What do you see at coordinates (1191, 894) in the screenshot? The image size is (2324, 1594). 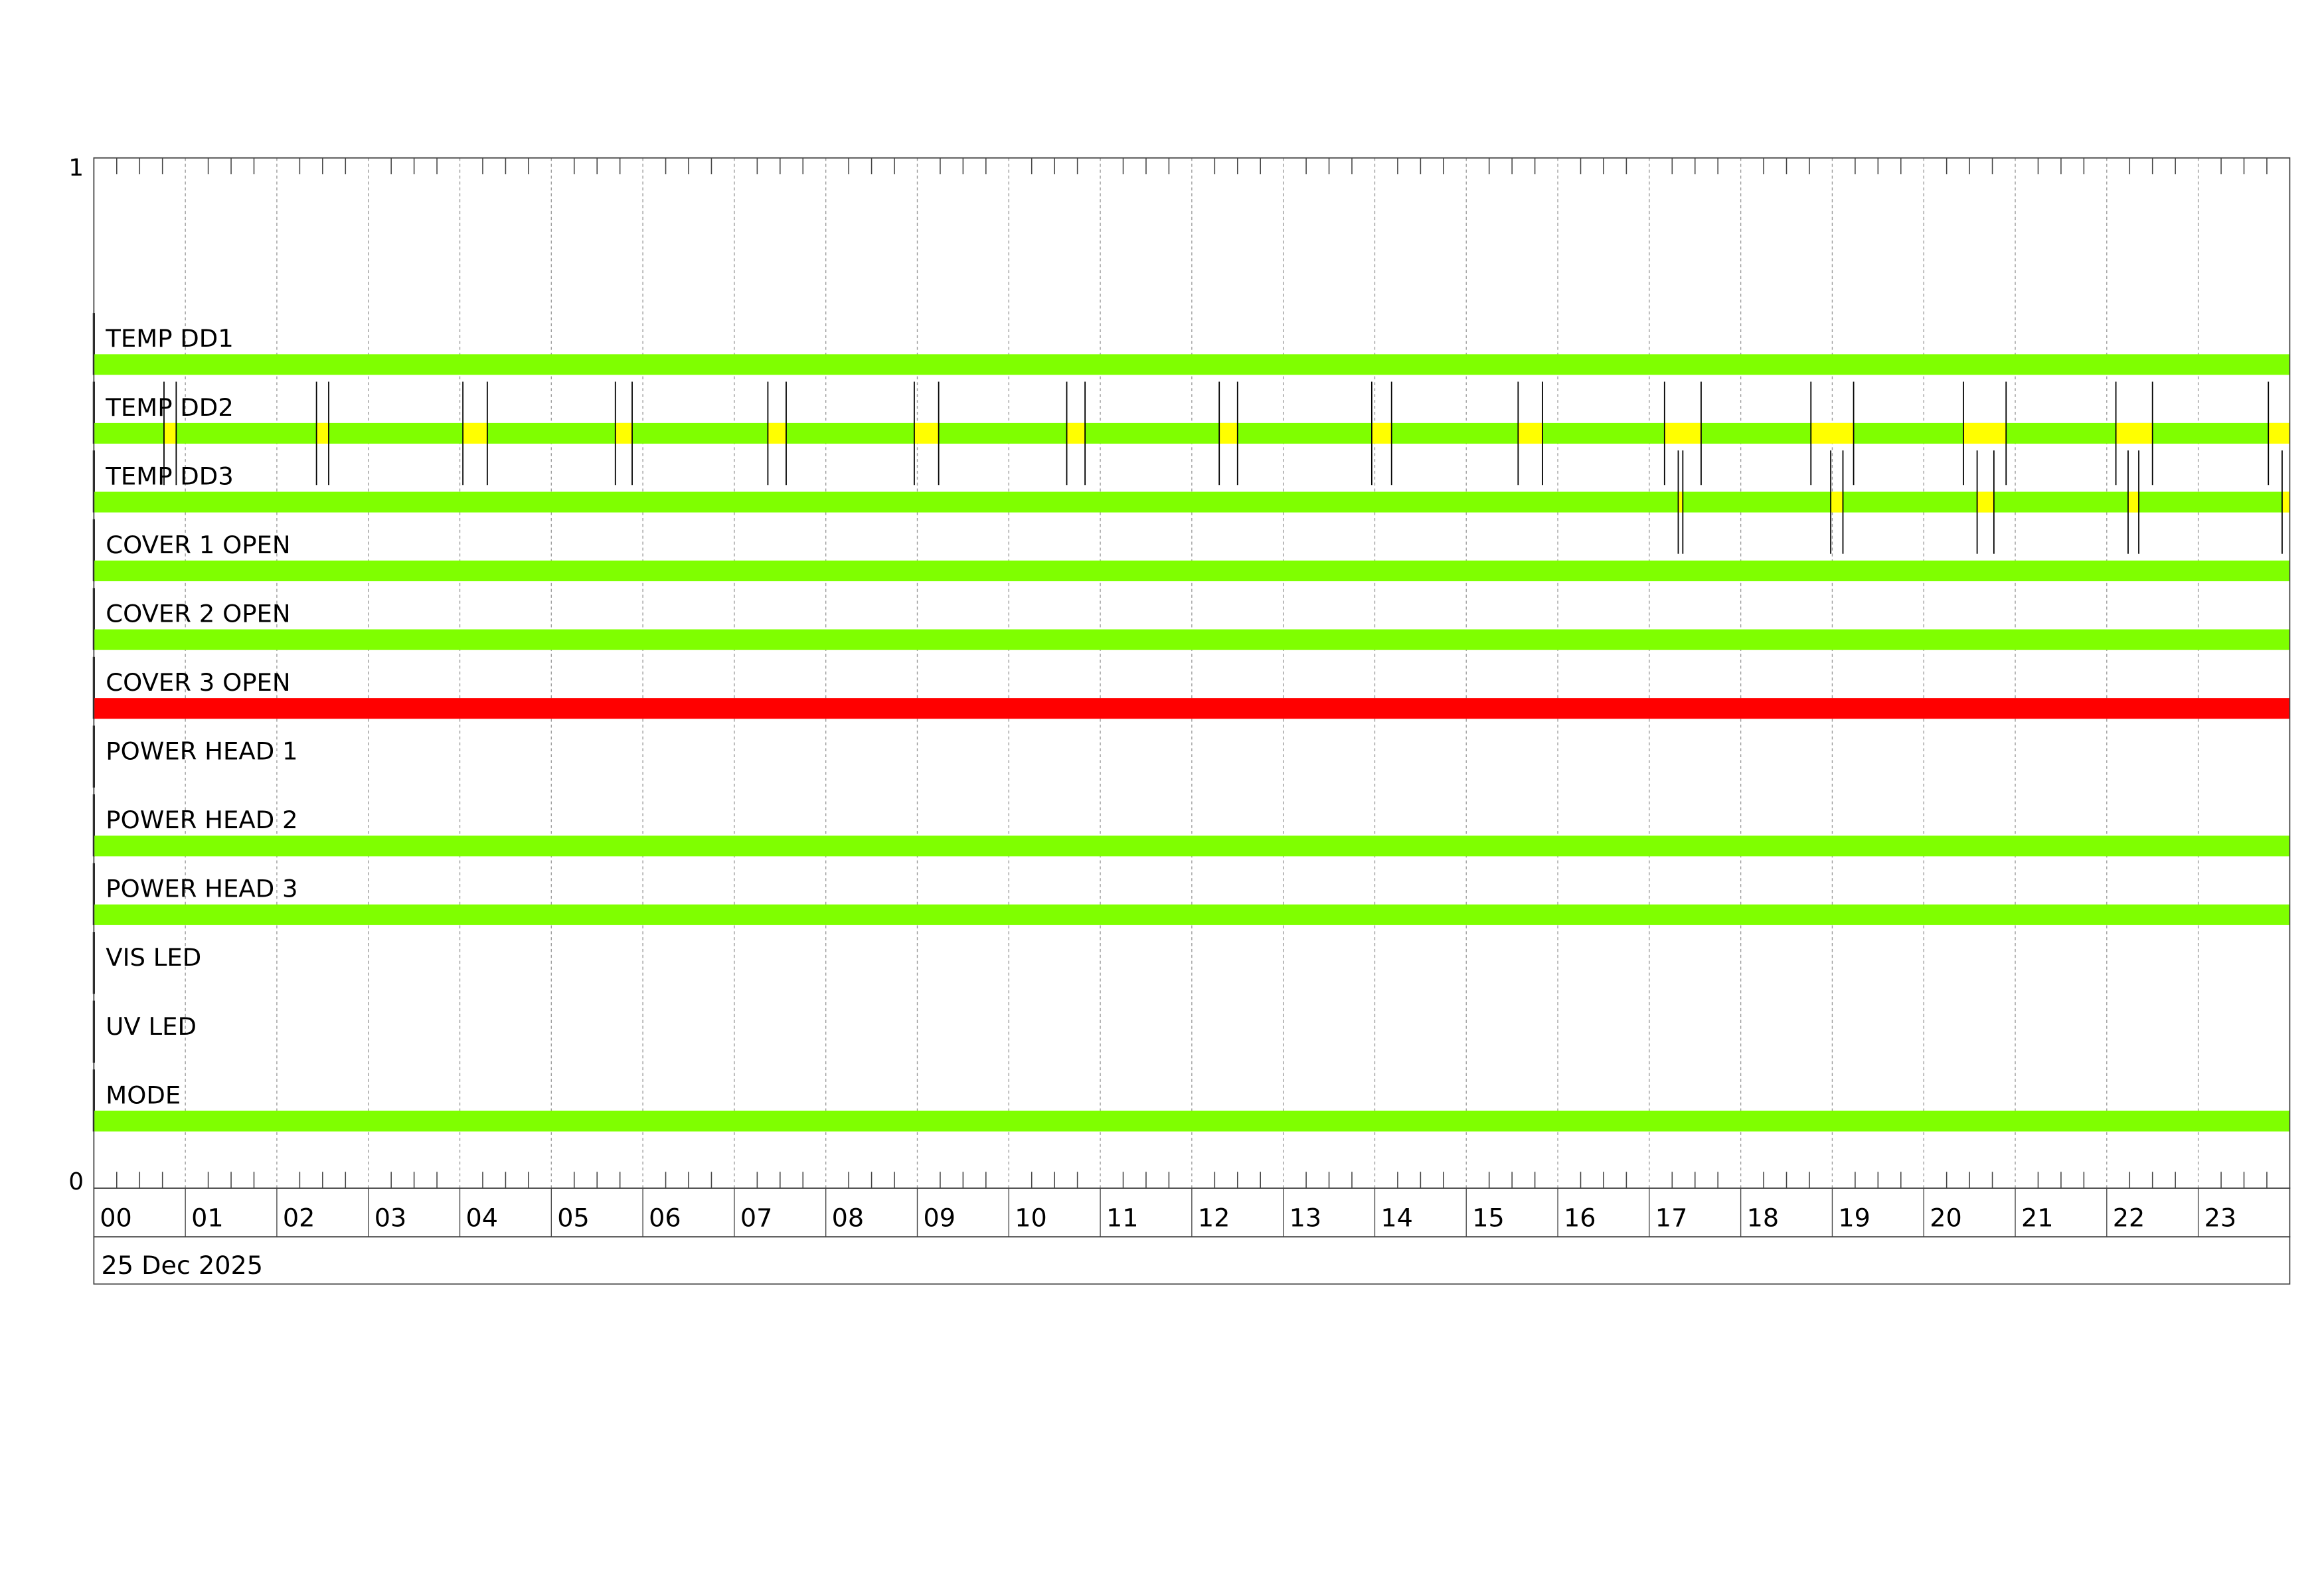 I see `status-row: POWER HEAD 3` at bounding box center [1191, 894].